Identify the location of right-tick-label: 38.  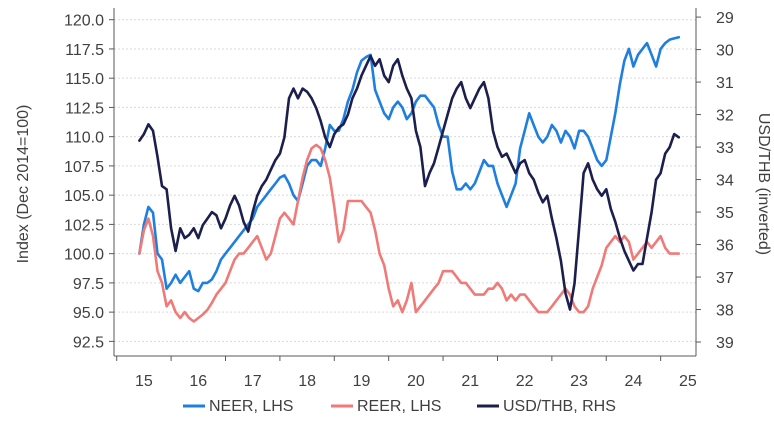
(725, 311).